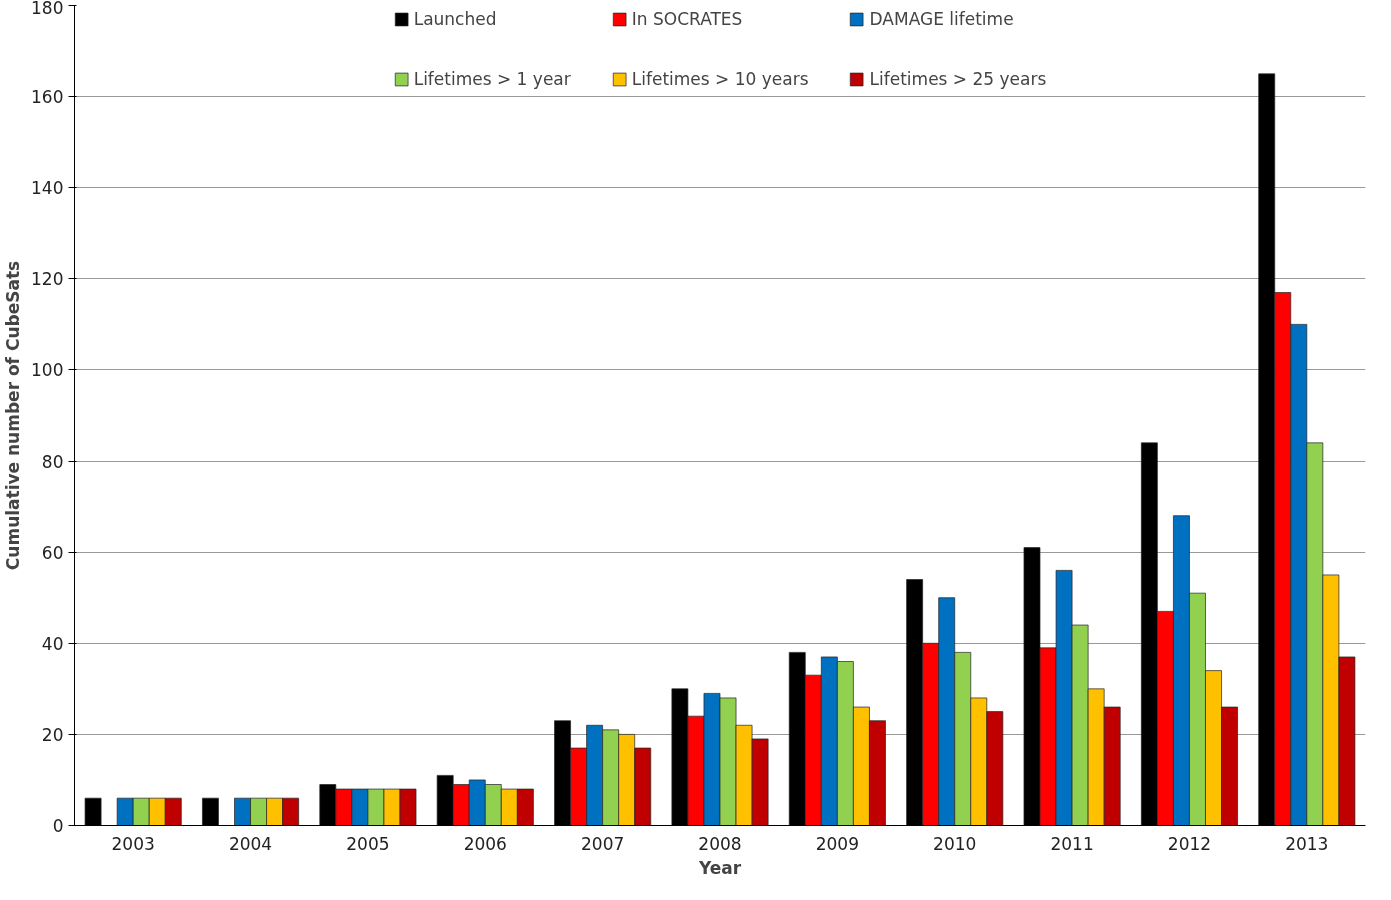 Image resolution: width=1391 pixels, height=900 pixels. Describe the element at coordinates (720, 843) in the screenshot. I see `x-tick-label: 2008` at that location.